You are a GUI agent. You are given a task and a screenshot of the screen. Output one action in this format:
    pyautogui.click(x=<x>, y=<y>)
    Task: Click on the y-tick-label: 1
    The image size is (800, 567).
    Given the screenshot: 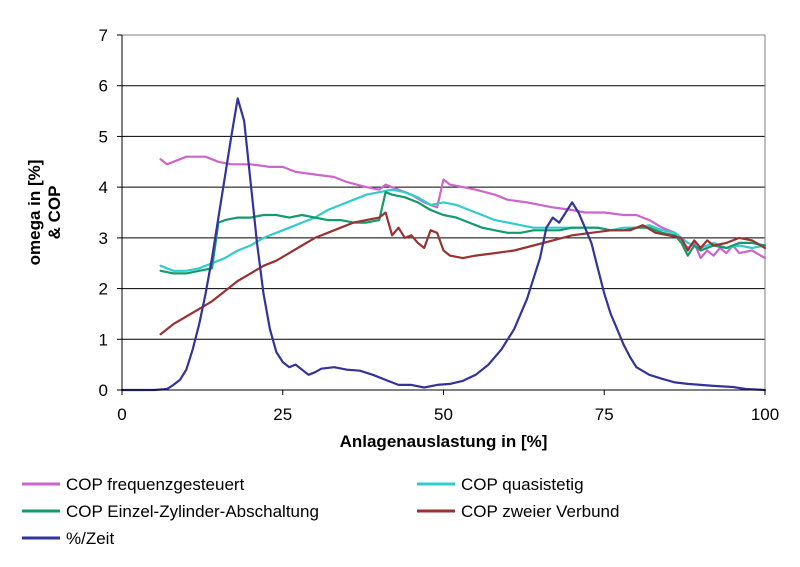 What is the action you would take?
    pyautogui.click(x=103, y=339)
    